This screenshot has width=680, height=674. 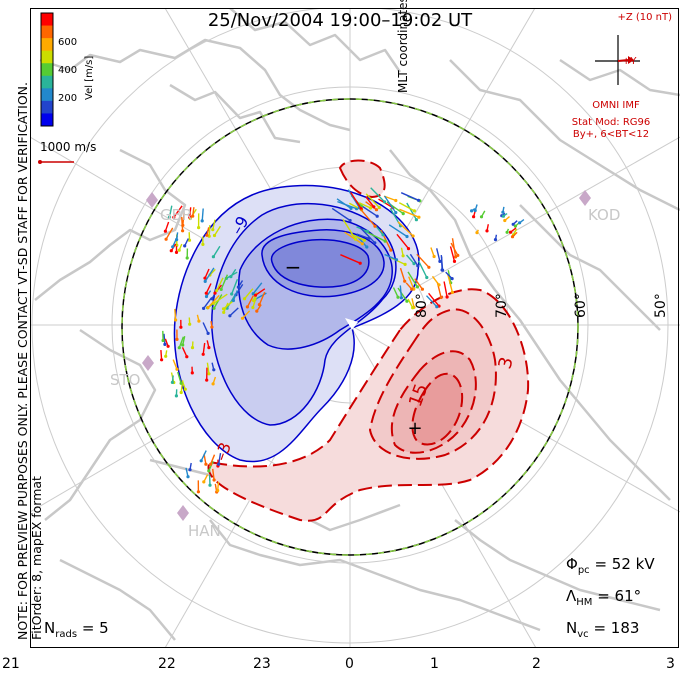 What do you see at coordinates (95, 628) in the screenshot?
I see `stat-n-rads-value: = 5` at bounding box center [95, 628].